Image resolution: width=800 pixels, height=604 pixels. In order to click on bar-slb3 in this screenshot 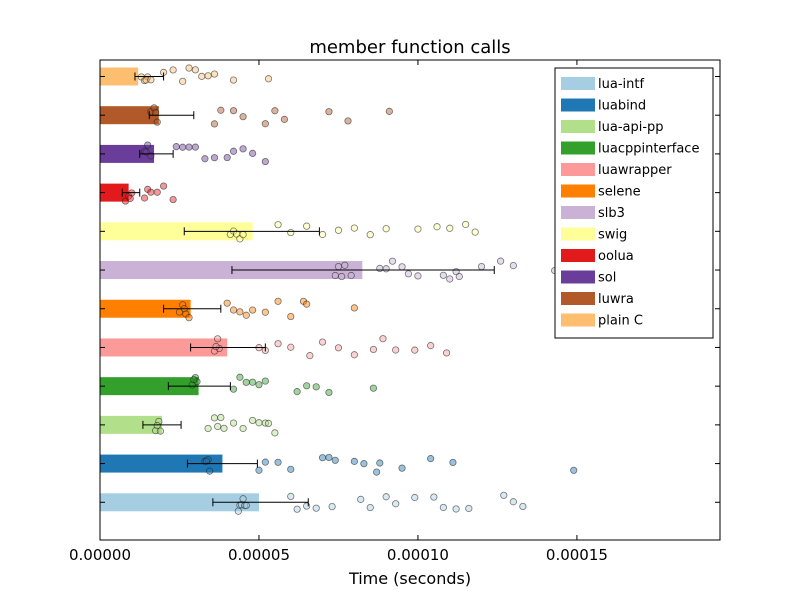, I will do `click(231, 270)`.